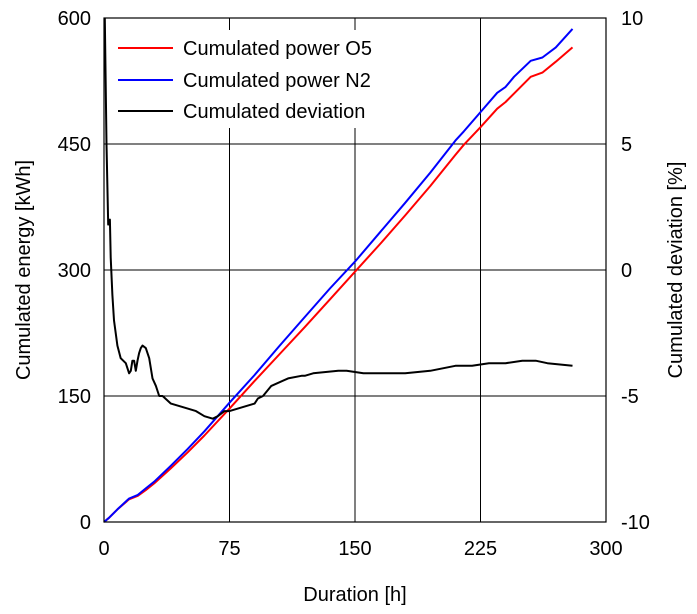 This screenshot has height=614, width=697. Describe the element at coordinates (632, 19) in the screenshot. I see `y2-tick-label: 10` at that location.